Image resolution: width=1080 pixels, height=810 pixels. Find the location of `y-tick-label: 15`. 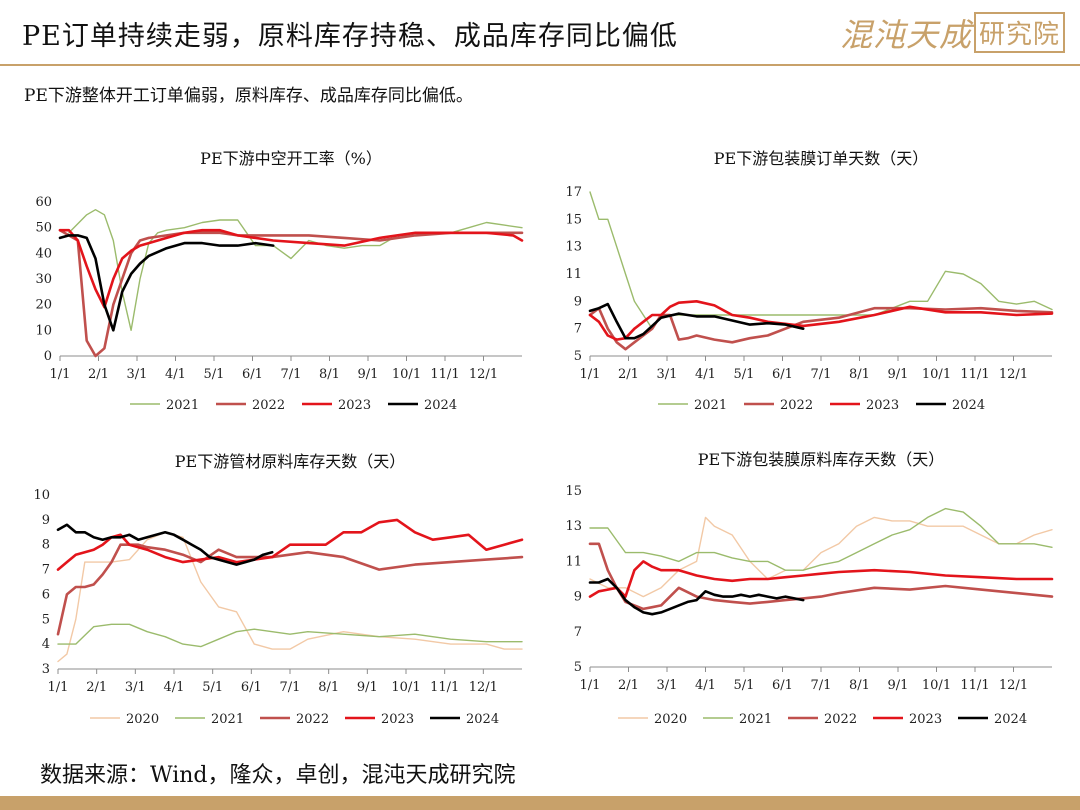

y-tick-label: 15 is located at coordinates (573, 219).